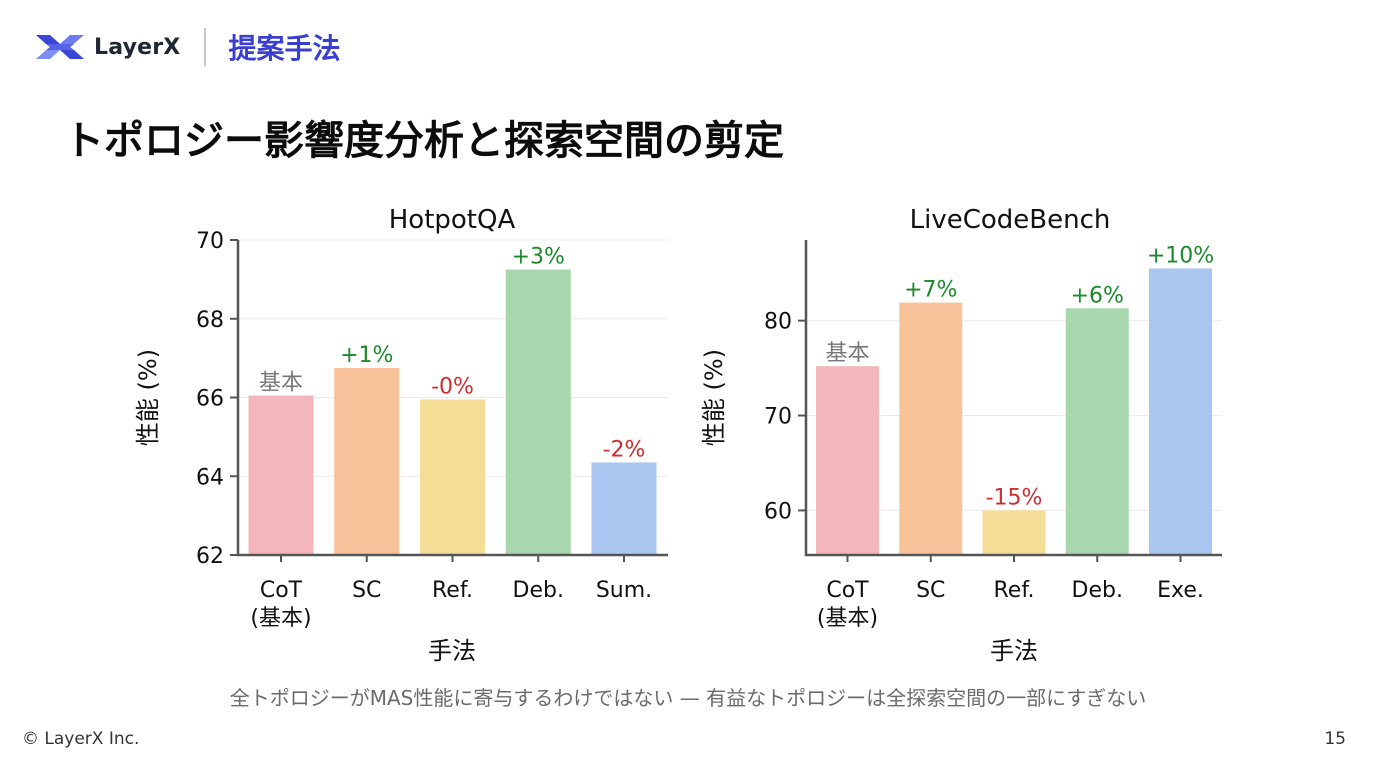  I want to click on data-label: -0%, so click(452, 386).